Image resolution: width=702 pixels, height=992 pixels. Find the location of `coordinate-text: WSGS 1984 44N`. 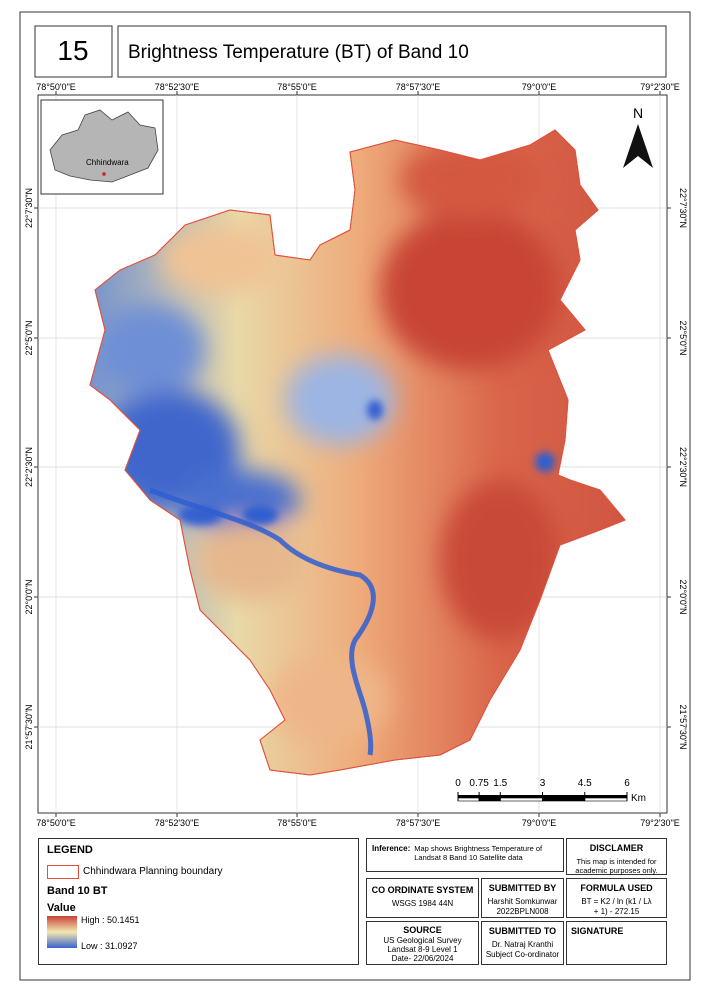

coordinate-text: WSGS 1984 44N is located at coordinates (422, 903).